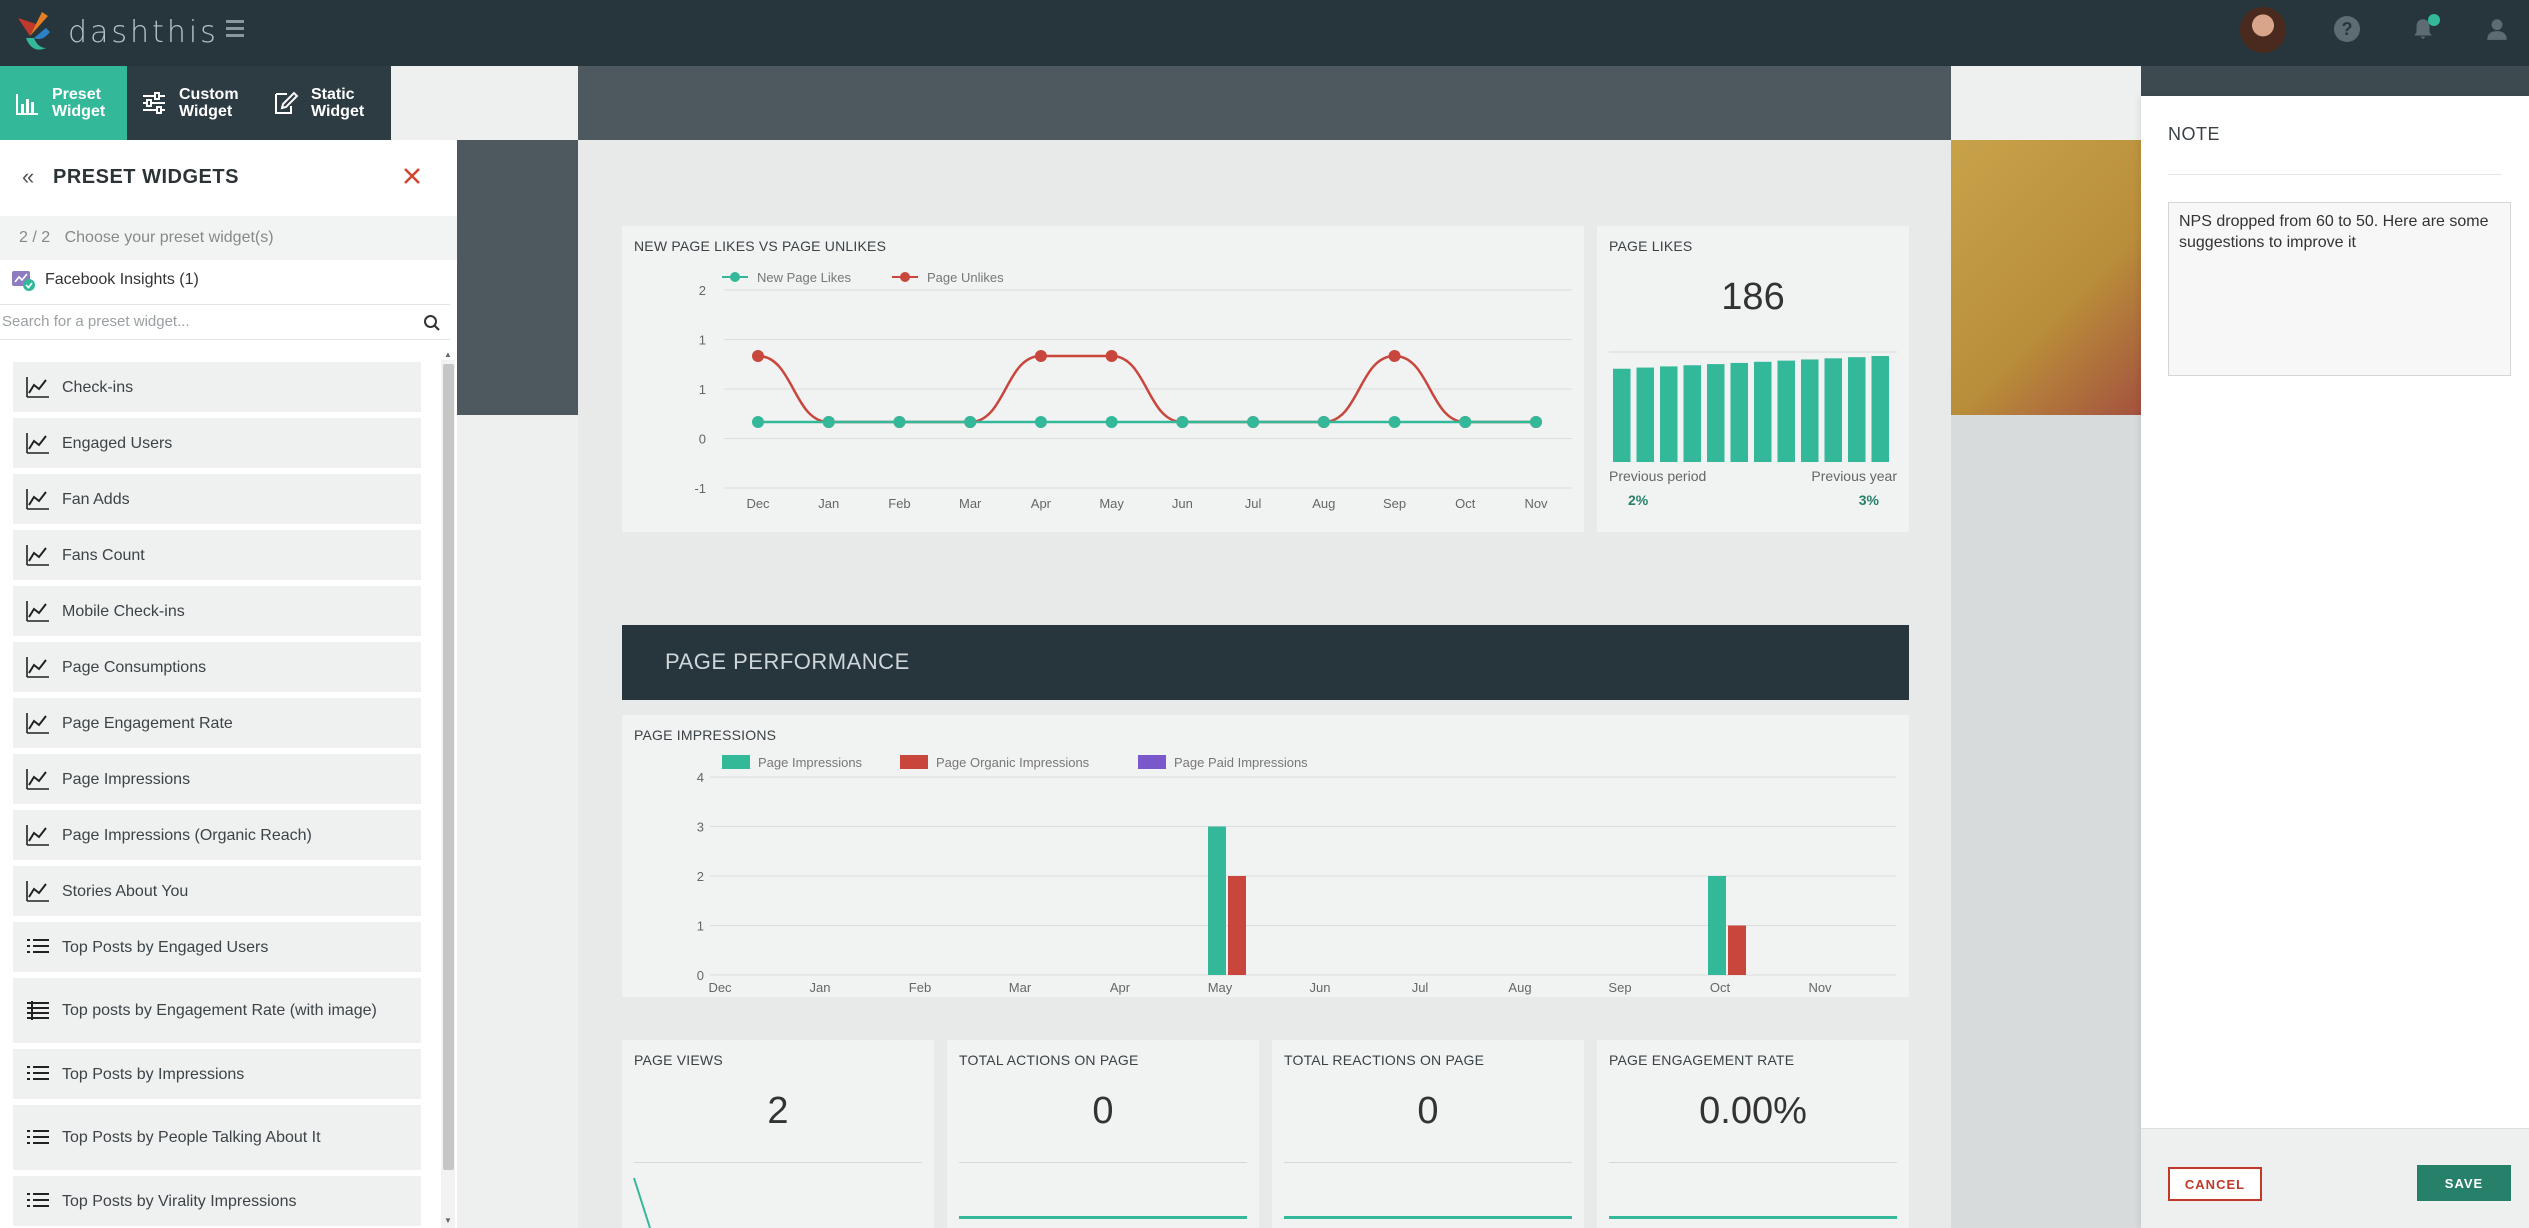 The height and width of the screenshot is (1228, 2529). What do you see at coordinates (2347, 29) in the screenshot?
I see `help-icon: ?` at bounding box center [2347, 29].